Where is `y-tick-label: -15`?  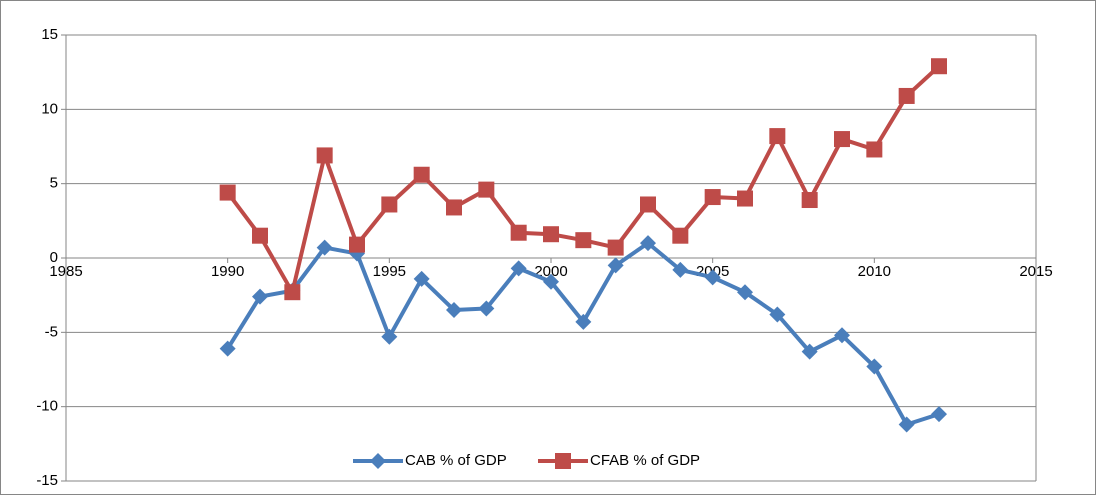
y-tick-label: -15 is located at coordinates (47, 480).